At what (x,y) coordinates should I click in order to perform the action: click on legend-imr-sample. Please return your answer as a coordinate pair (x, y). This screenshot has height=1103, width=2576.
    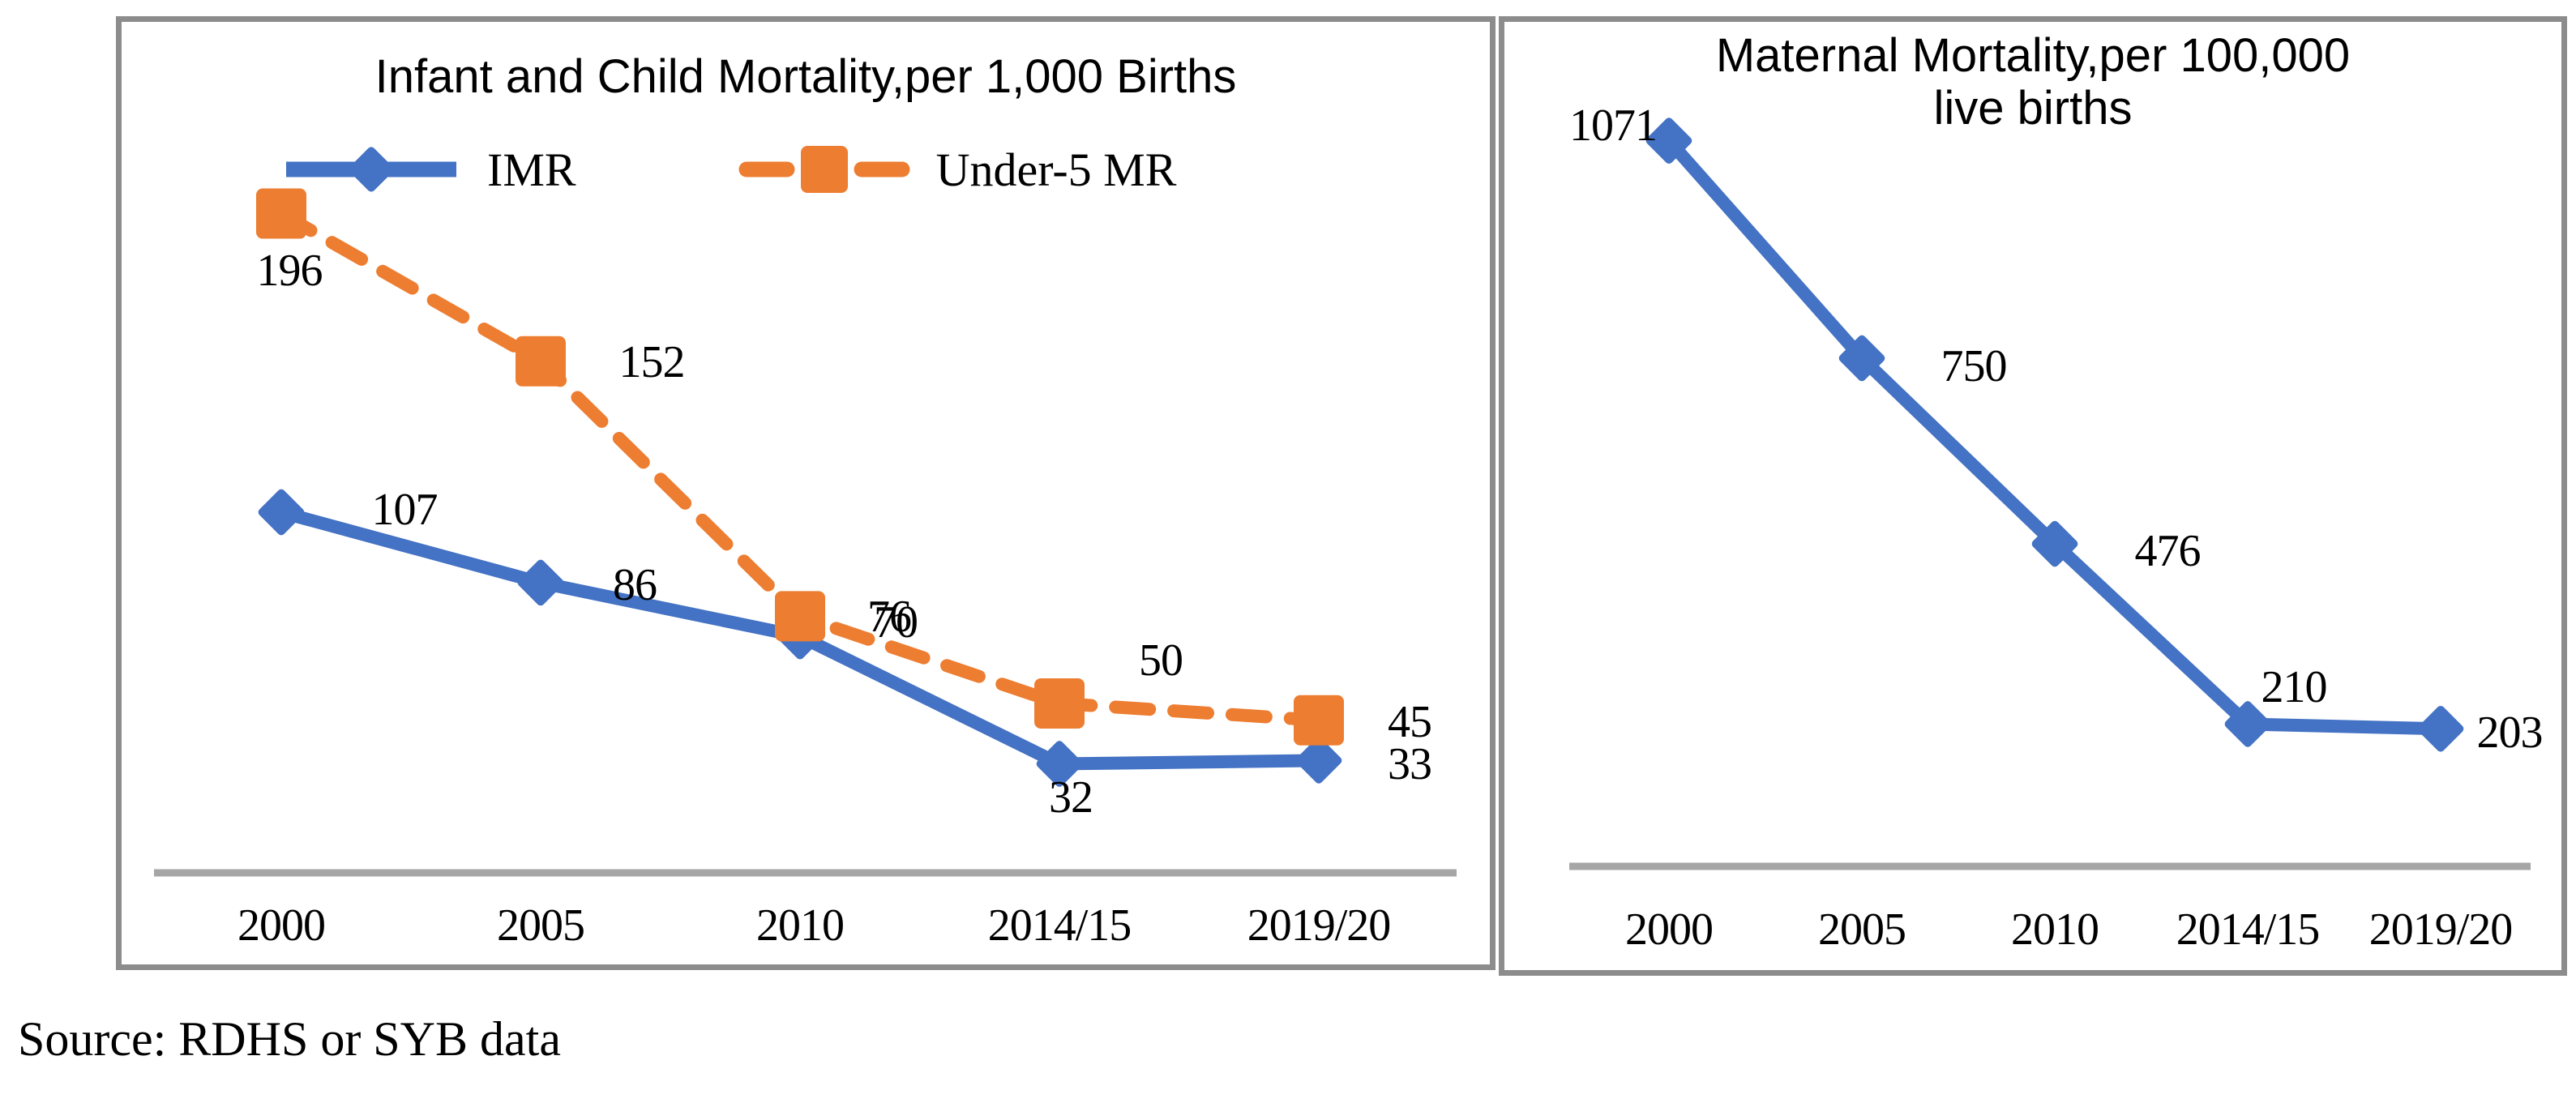
    Looking at the image, I should click on (371, 169).